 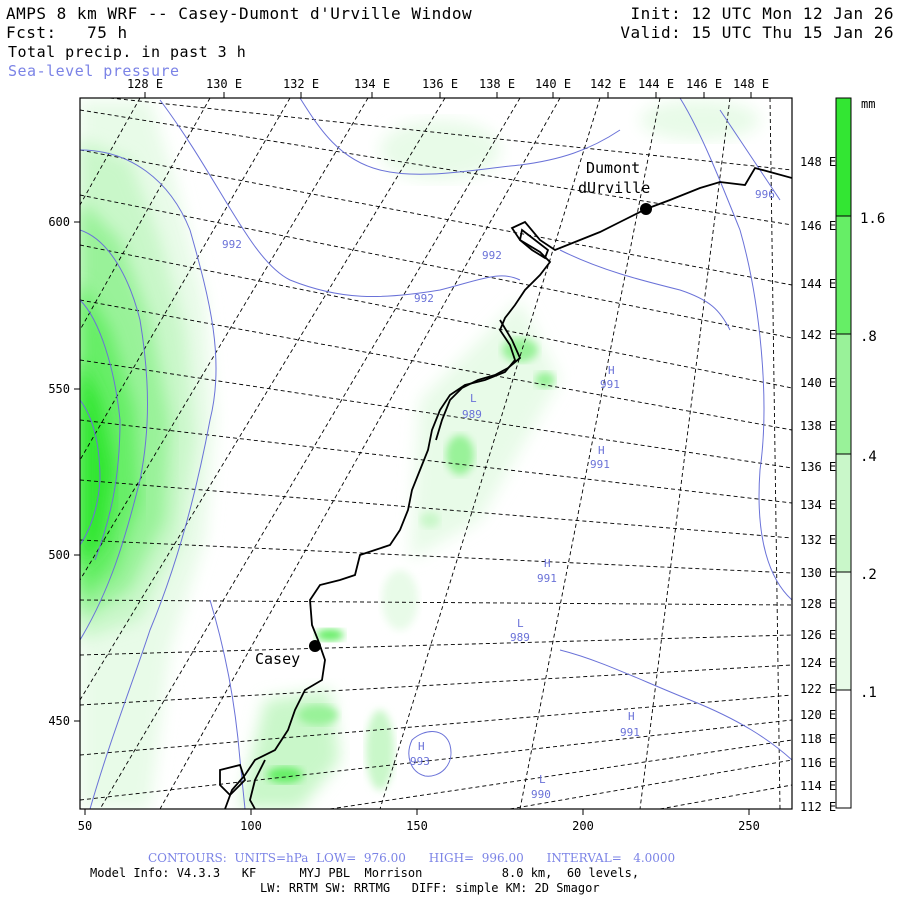 I want to click on bottom-grid-label: 100, so click(x=251, y=826).